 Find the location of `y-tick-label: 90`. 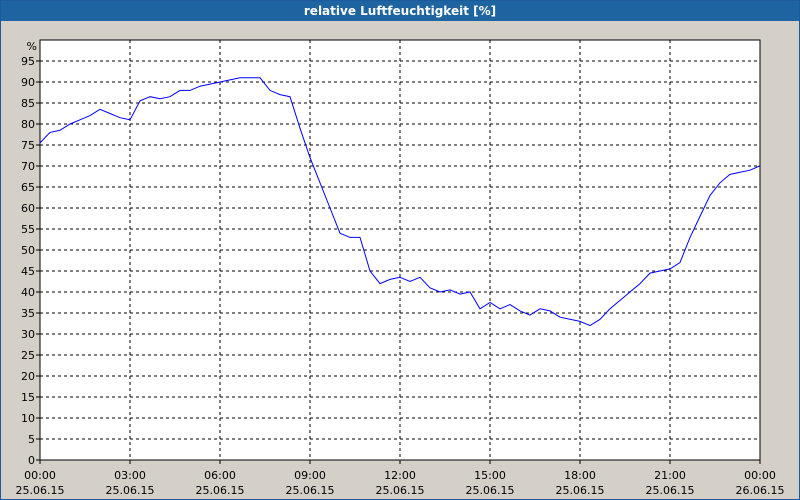

y-tick-label: 90 is located at coordinates (28, 82).